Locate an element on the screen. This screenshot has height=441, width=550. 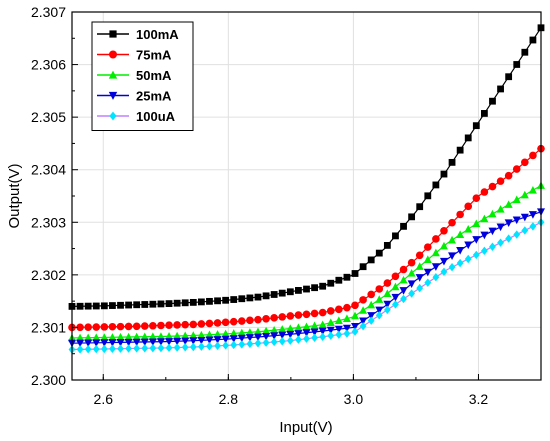
y-tick-label: 2.300 is located at coordinates (48, 380).